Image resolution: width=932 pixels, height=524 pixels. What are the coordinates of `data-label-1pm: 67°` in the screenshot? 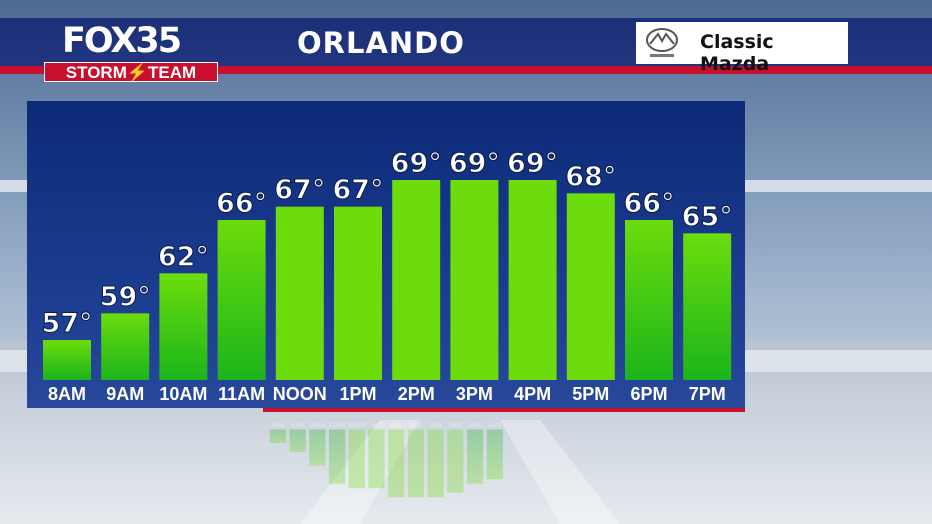 It's located at (357, 190).